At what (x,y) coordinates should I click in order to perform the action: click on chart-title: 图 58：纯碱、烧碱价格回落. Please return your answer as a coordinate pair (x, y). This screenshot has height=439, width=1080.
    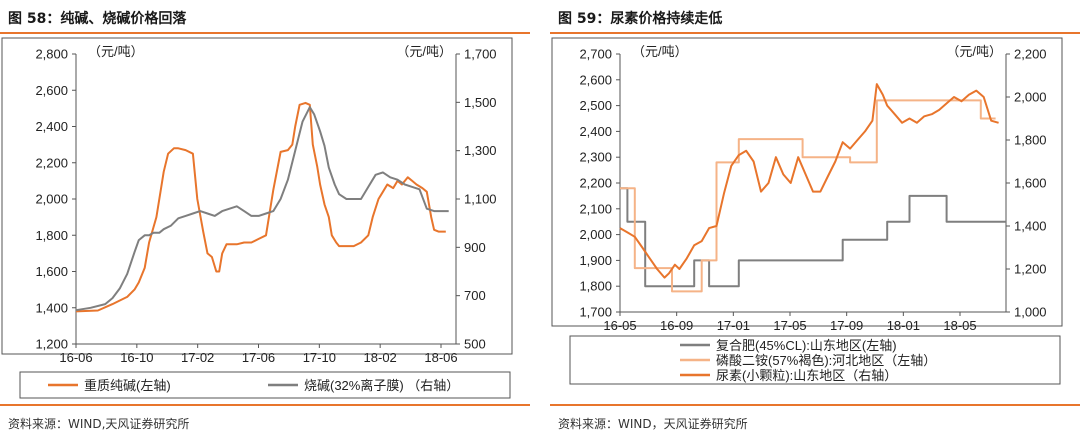
    Looking at the image, I should click on (97, 19).